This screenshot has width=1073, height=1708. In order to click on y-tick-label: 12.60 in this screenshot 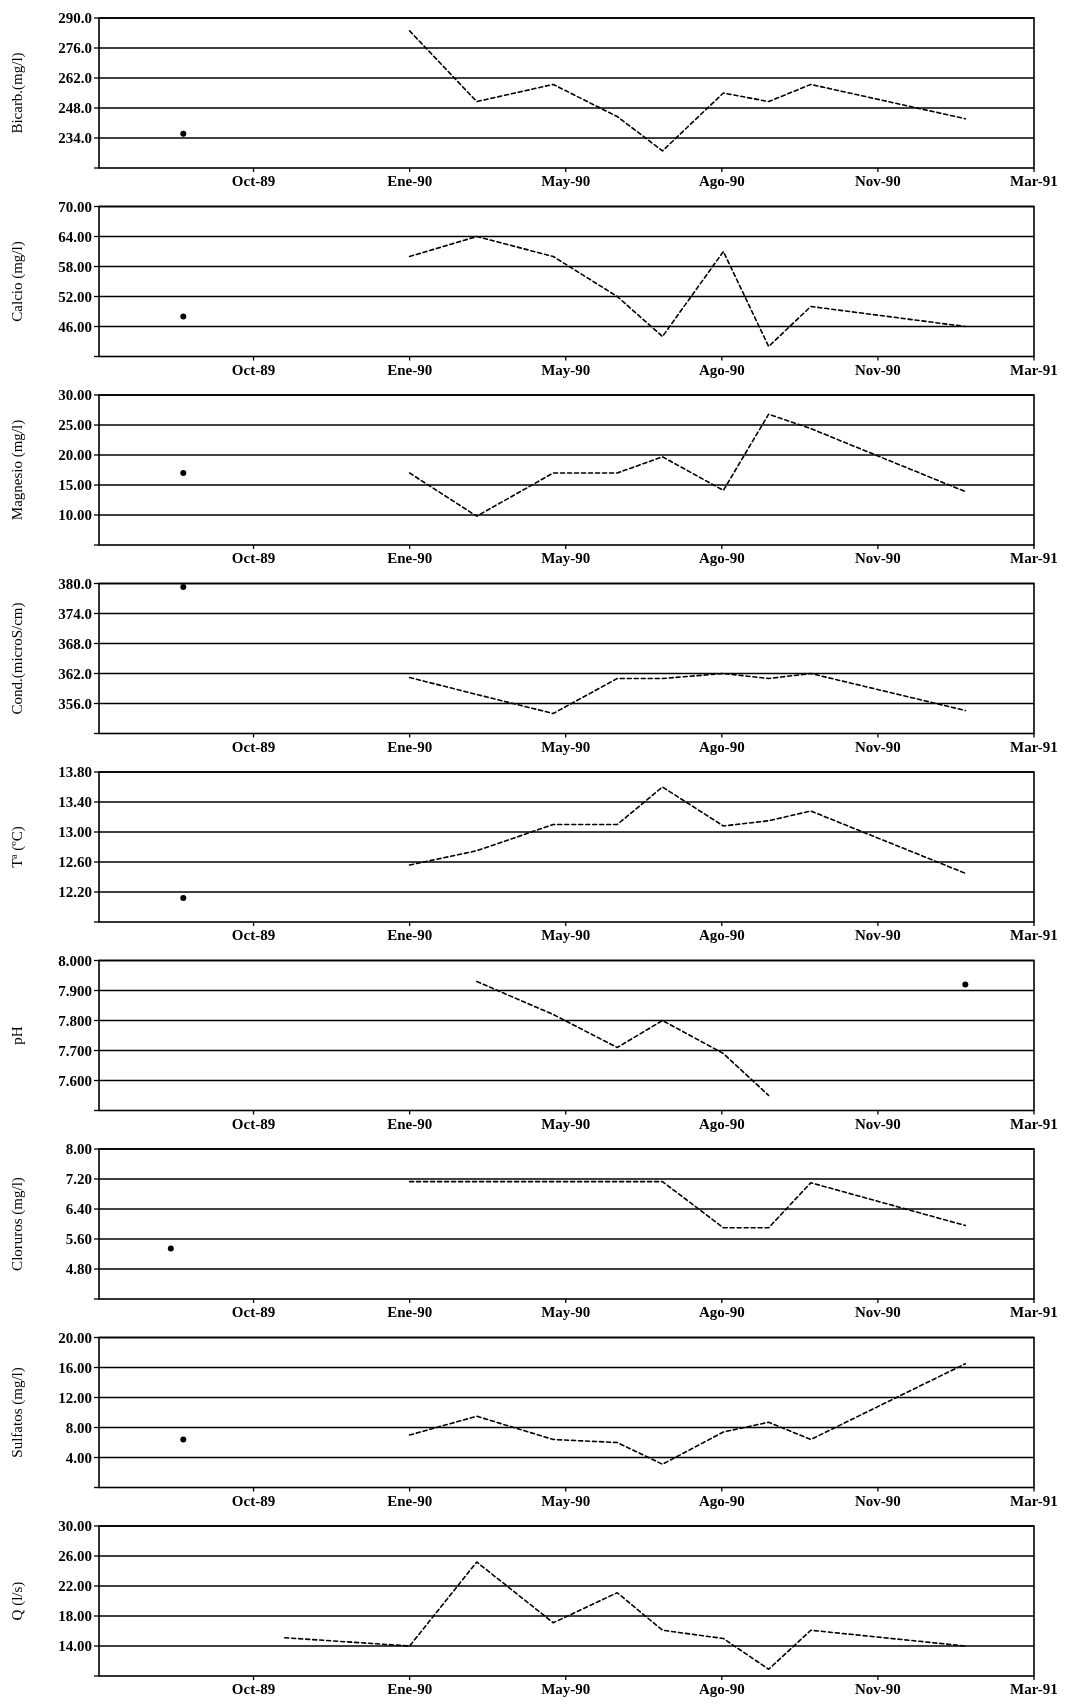, I will do `click(75, 862)`.